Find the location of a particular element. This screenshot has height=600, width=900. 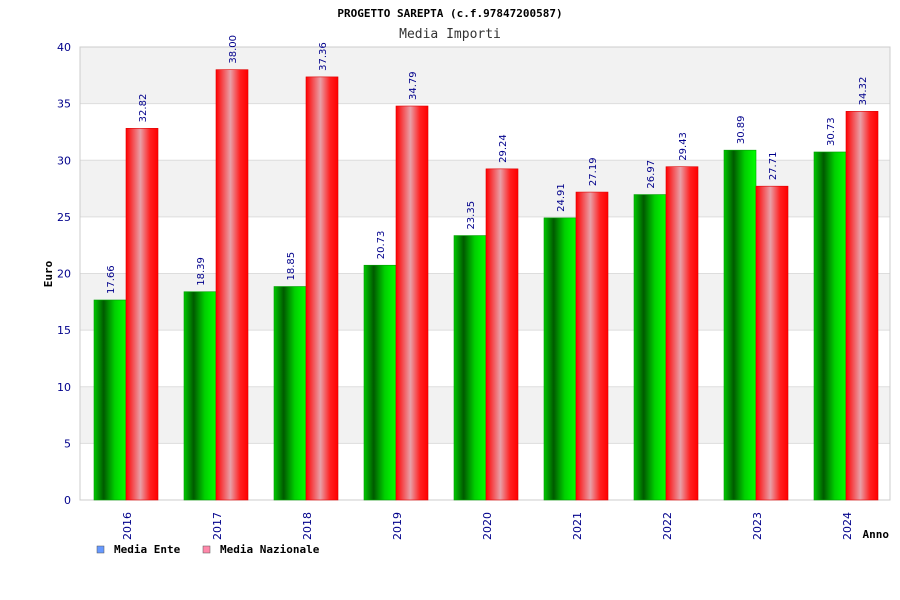

y-tick-label: 25 is located at coordinates (64, 217).